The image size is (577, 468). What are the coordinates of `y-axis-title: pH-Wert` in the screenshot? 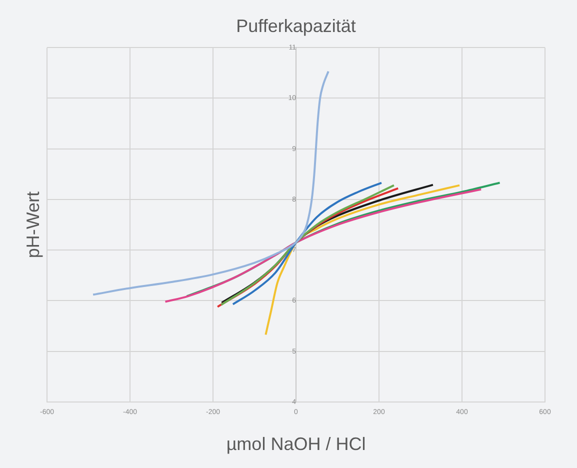 It's located at (32, 224).